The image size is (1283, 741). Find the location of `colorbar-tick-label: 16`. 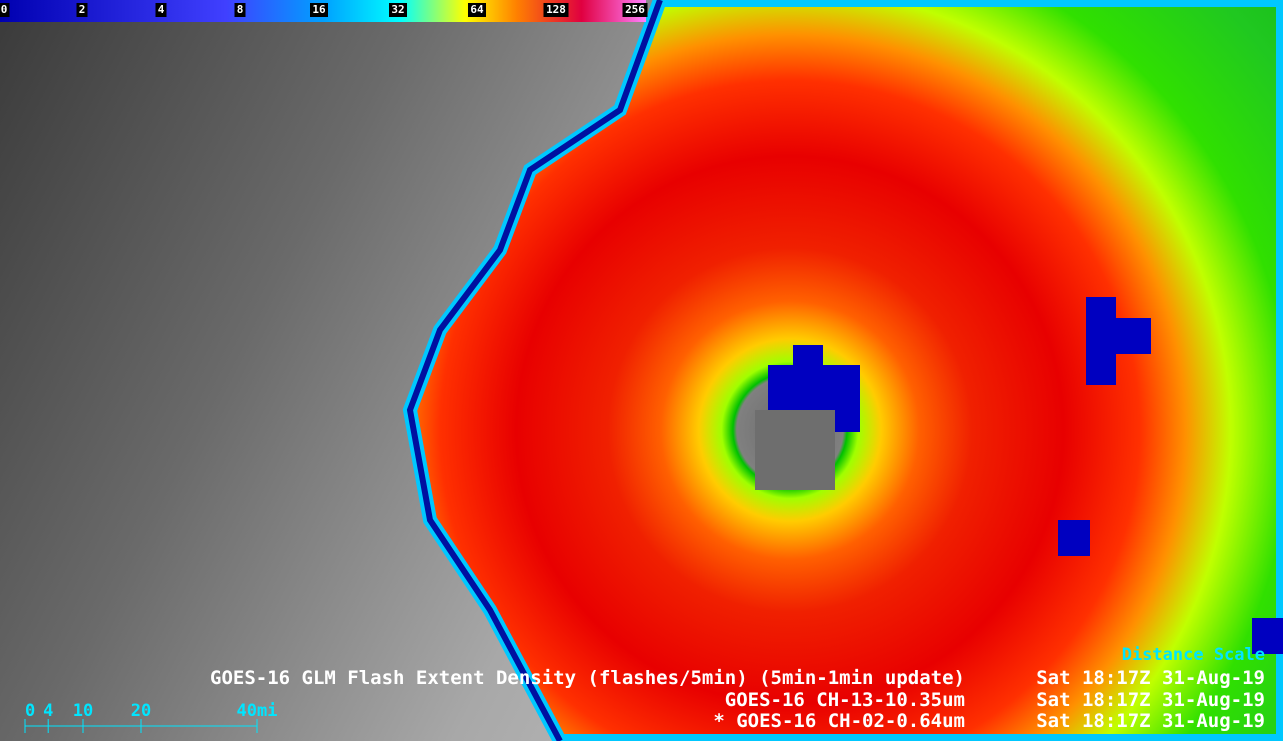

colorbar-tick-label: 16 is located at coordinates (319, 9).